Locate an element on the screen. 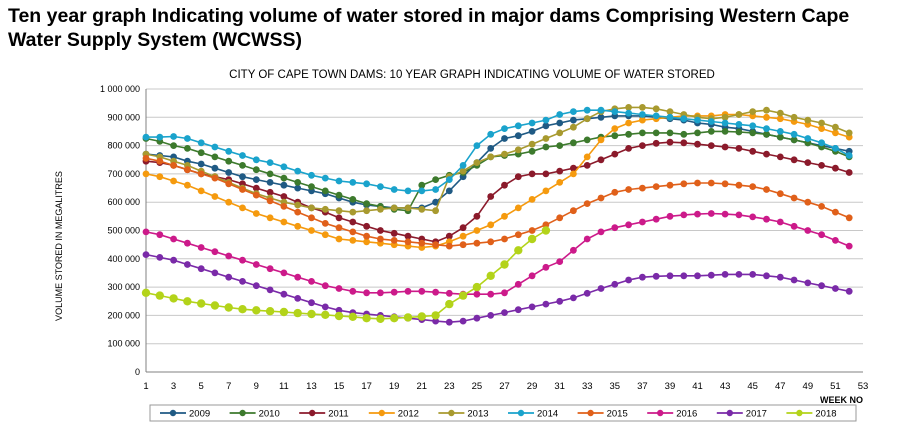  x-tick-label: 19 is located at coordinates (394, 386).